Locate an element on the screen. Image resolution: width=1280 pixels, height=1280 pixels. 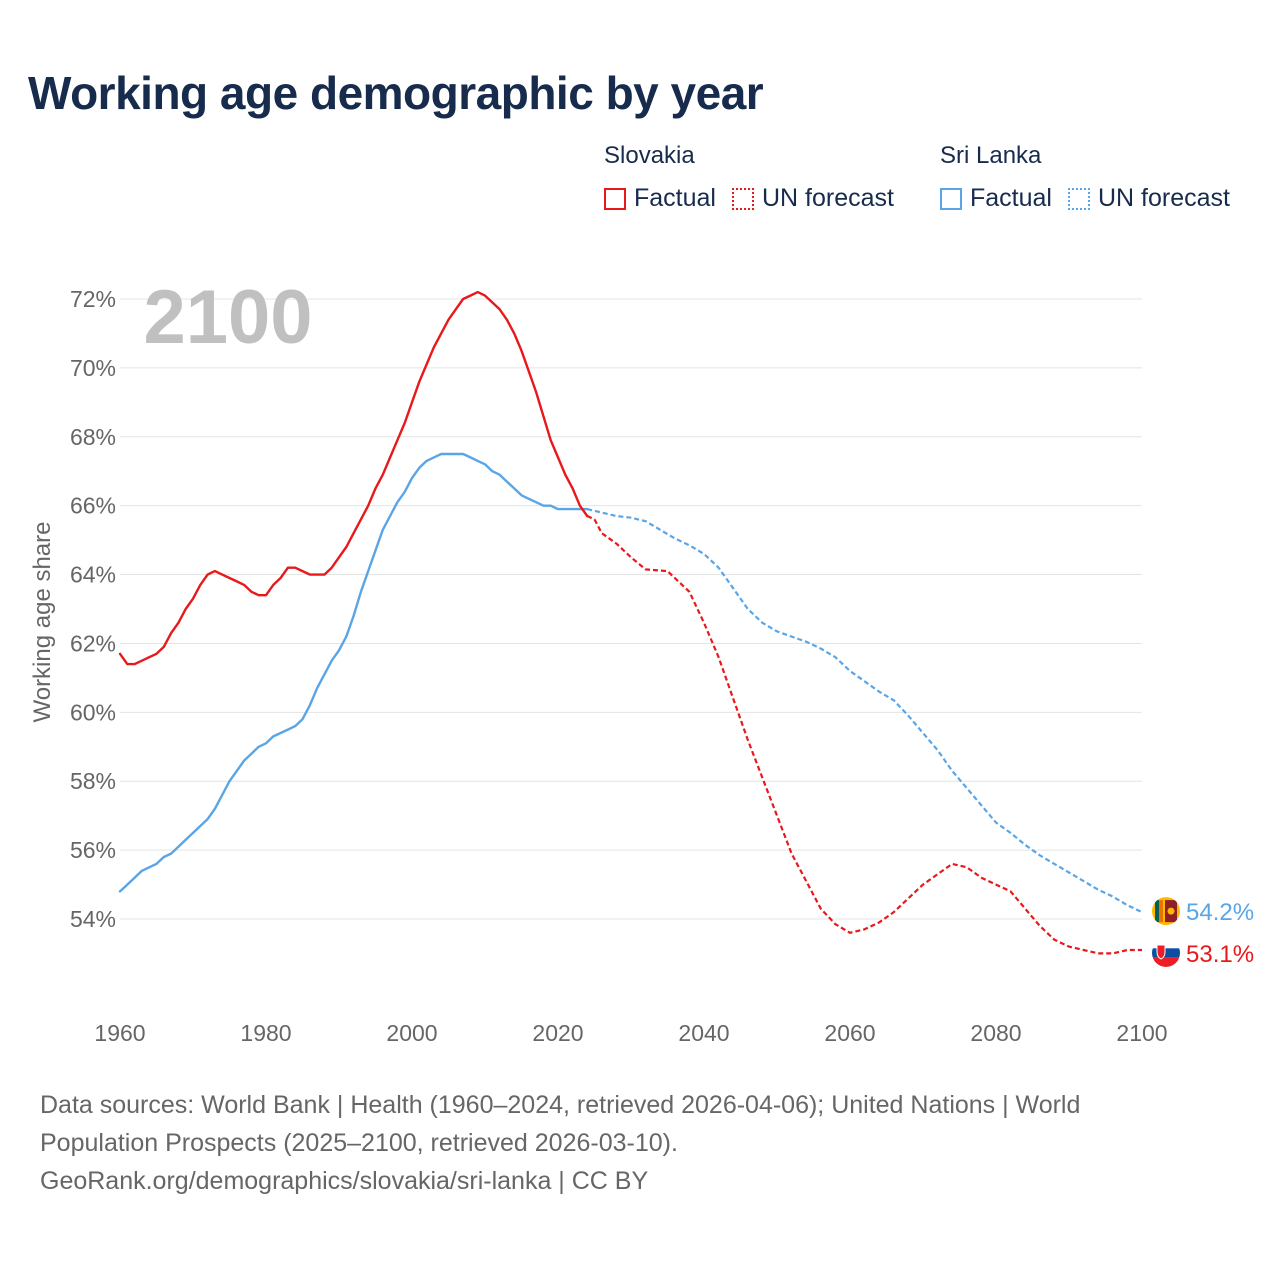
legend-item-slovakia-factual: Factual is located at coordinates (660, 198).